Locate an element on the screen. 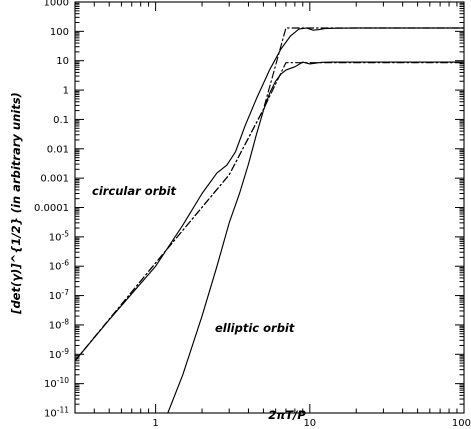 The image size is (471, 429). x-tick-label: 100 is located at coordinates (461, 423).